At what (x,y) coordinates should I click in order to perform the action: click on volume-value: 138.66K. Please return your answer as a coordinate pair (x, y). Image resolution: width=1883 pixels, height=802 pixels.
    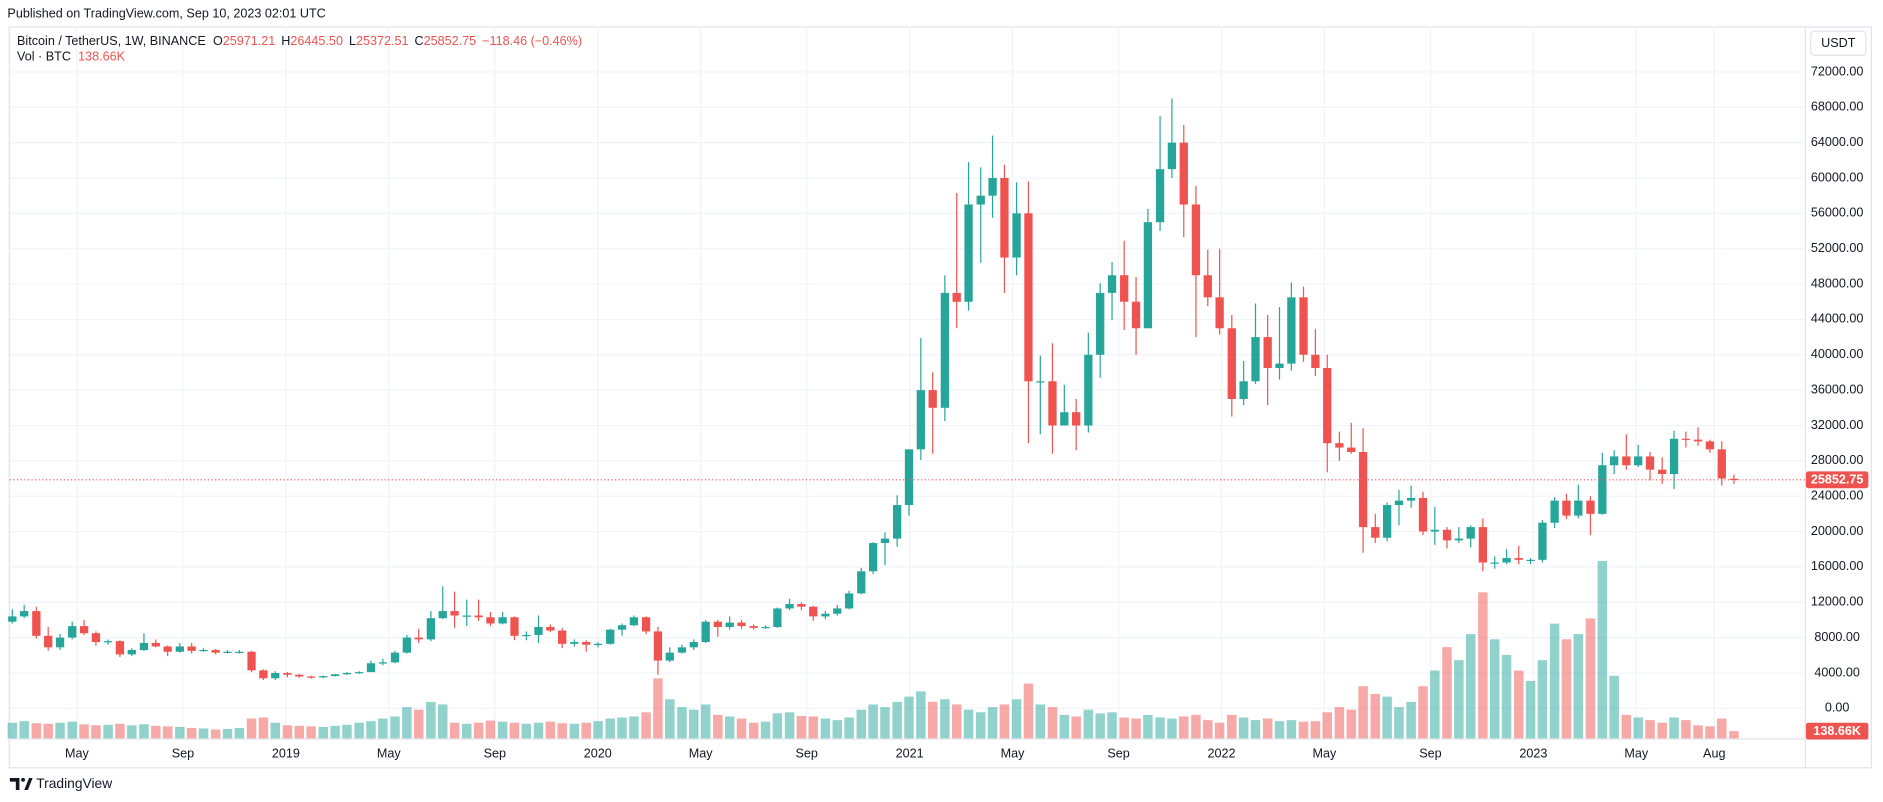
    Looking at the image, I should click on (102, 57).